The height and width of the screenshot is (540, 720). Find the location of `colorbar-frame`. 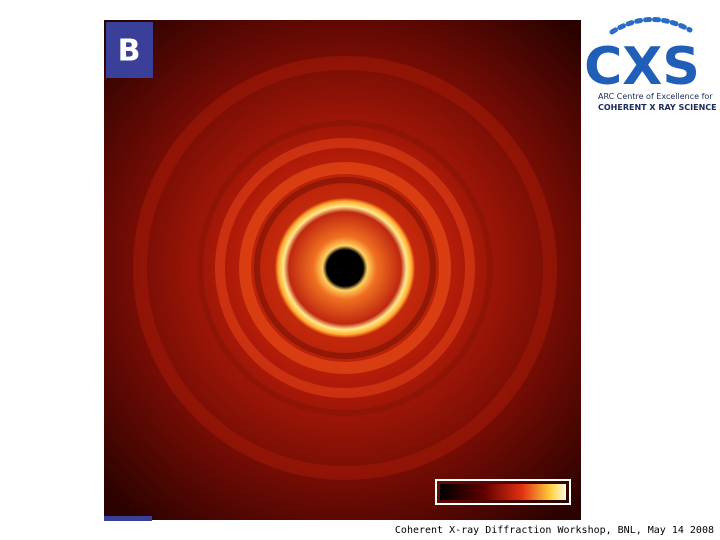

colorbar-frame is located at coordinates (503, 492).